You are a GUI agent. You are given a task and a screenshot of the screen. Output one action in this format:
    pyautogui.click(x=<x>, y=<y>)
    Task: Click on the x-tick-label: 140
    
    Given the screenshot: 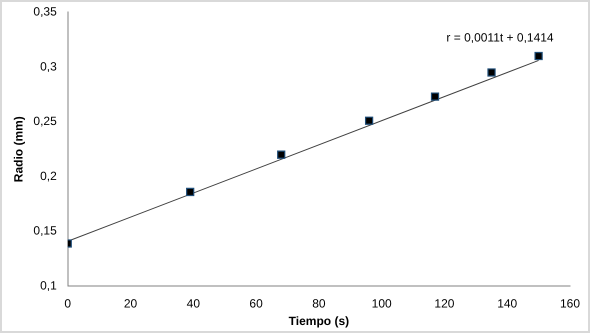 What is the action you would take?
    pyautogui.click(x=507, y=303)
    